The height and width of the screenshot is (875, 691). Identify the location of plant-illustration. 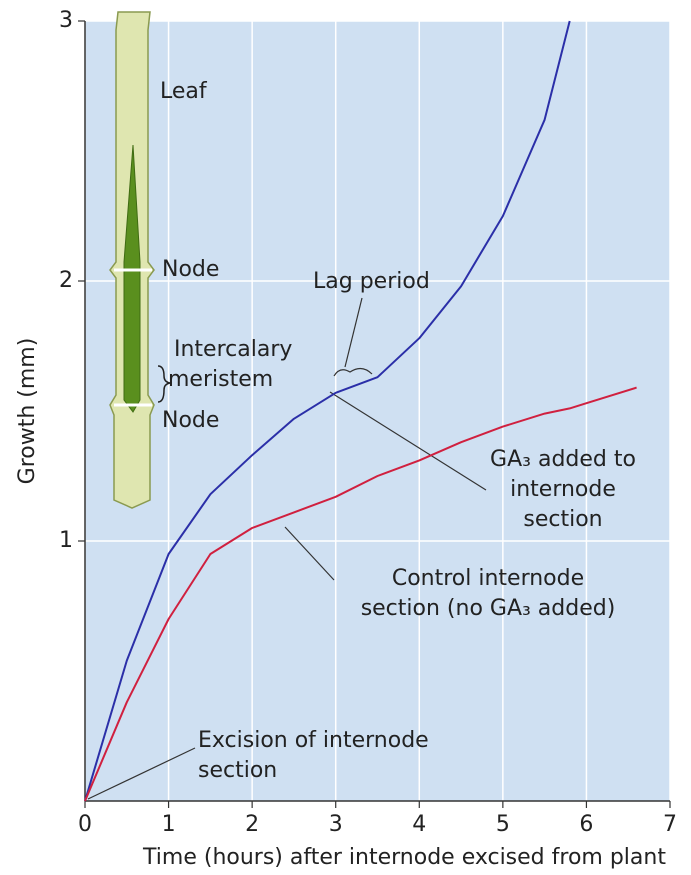
(140, 260).